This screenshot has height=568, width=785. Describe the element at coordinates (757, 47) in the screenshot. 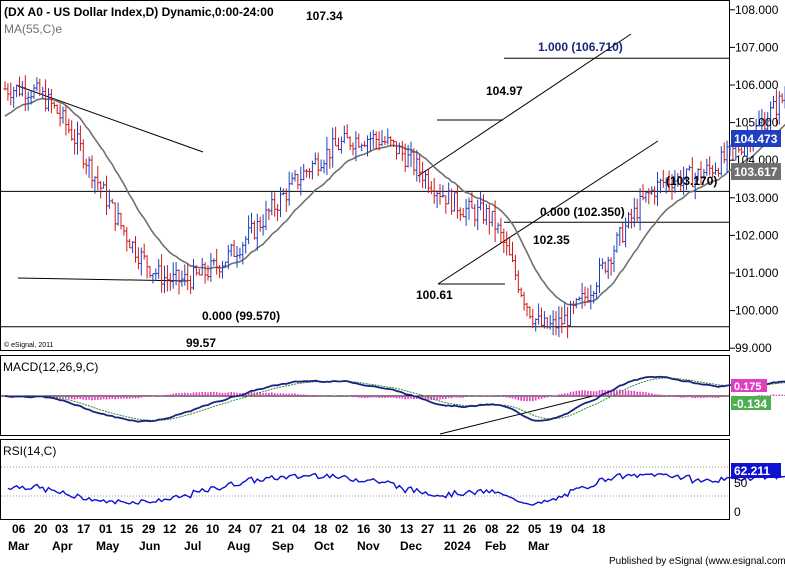

I see `y-tick-label: 107.000` at that location.